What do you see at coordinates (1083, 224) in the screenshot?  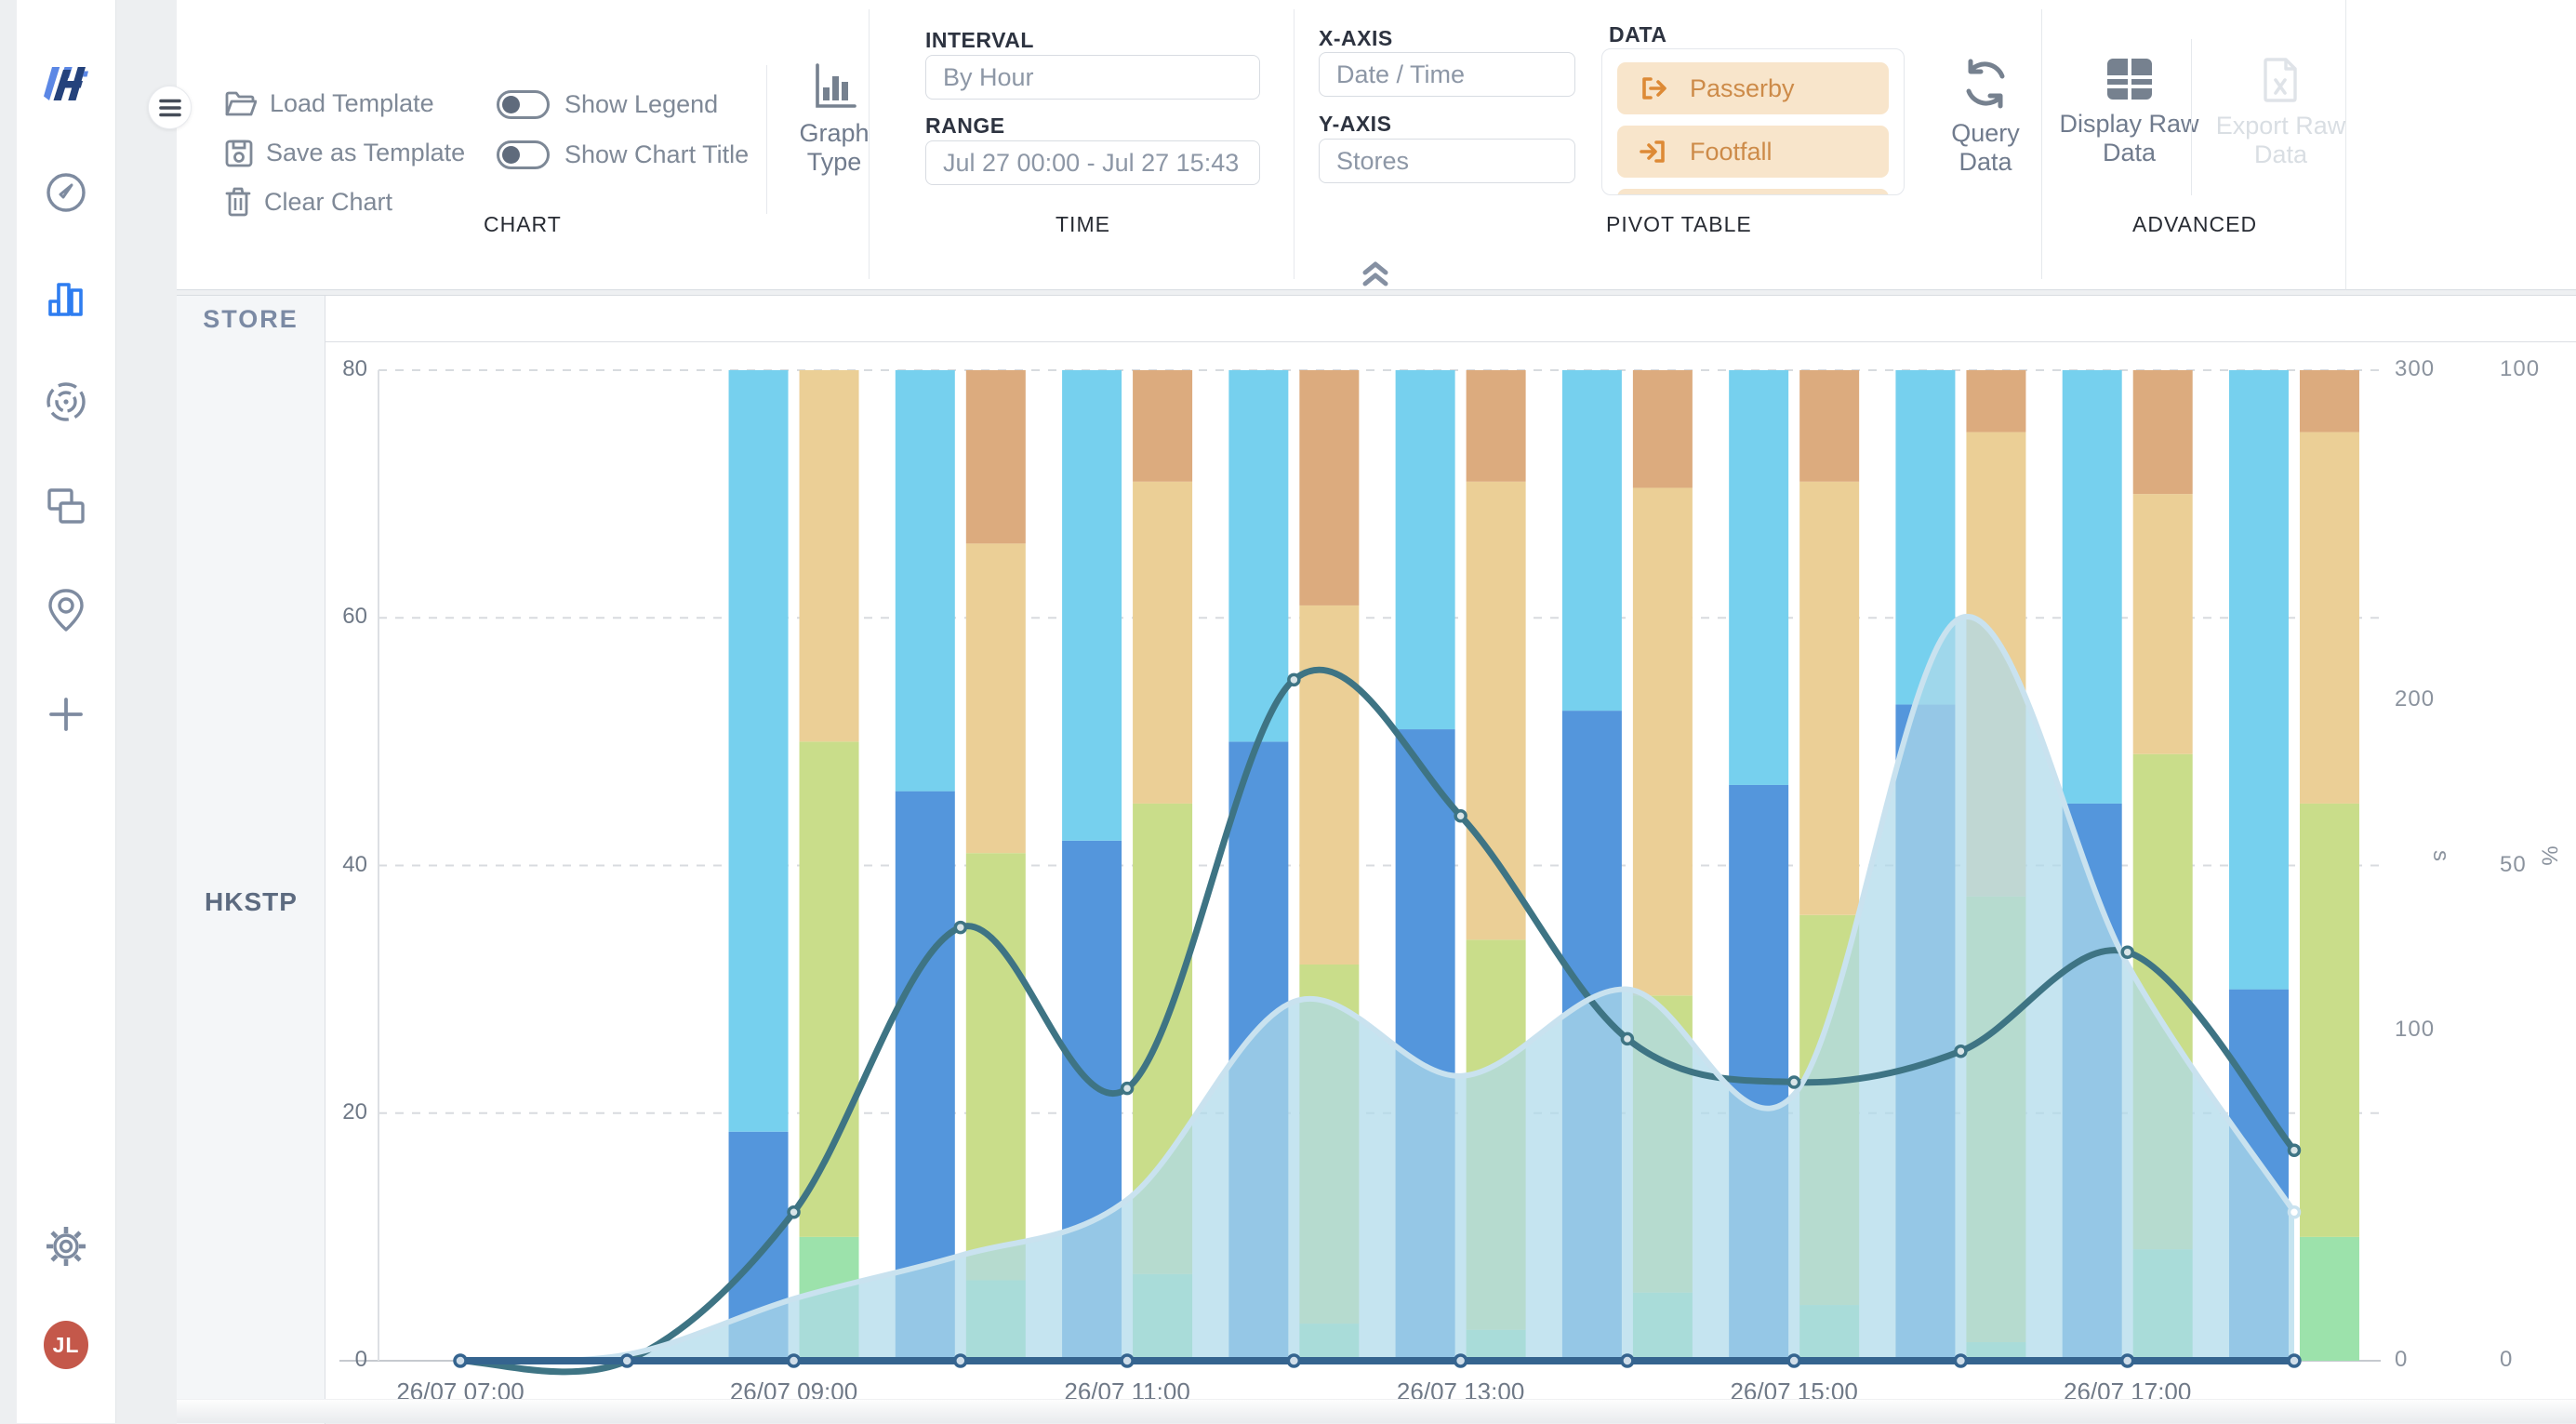 I see `time-section-label: TIME` at bounding box center [1083, 224].